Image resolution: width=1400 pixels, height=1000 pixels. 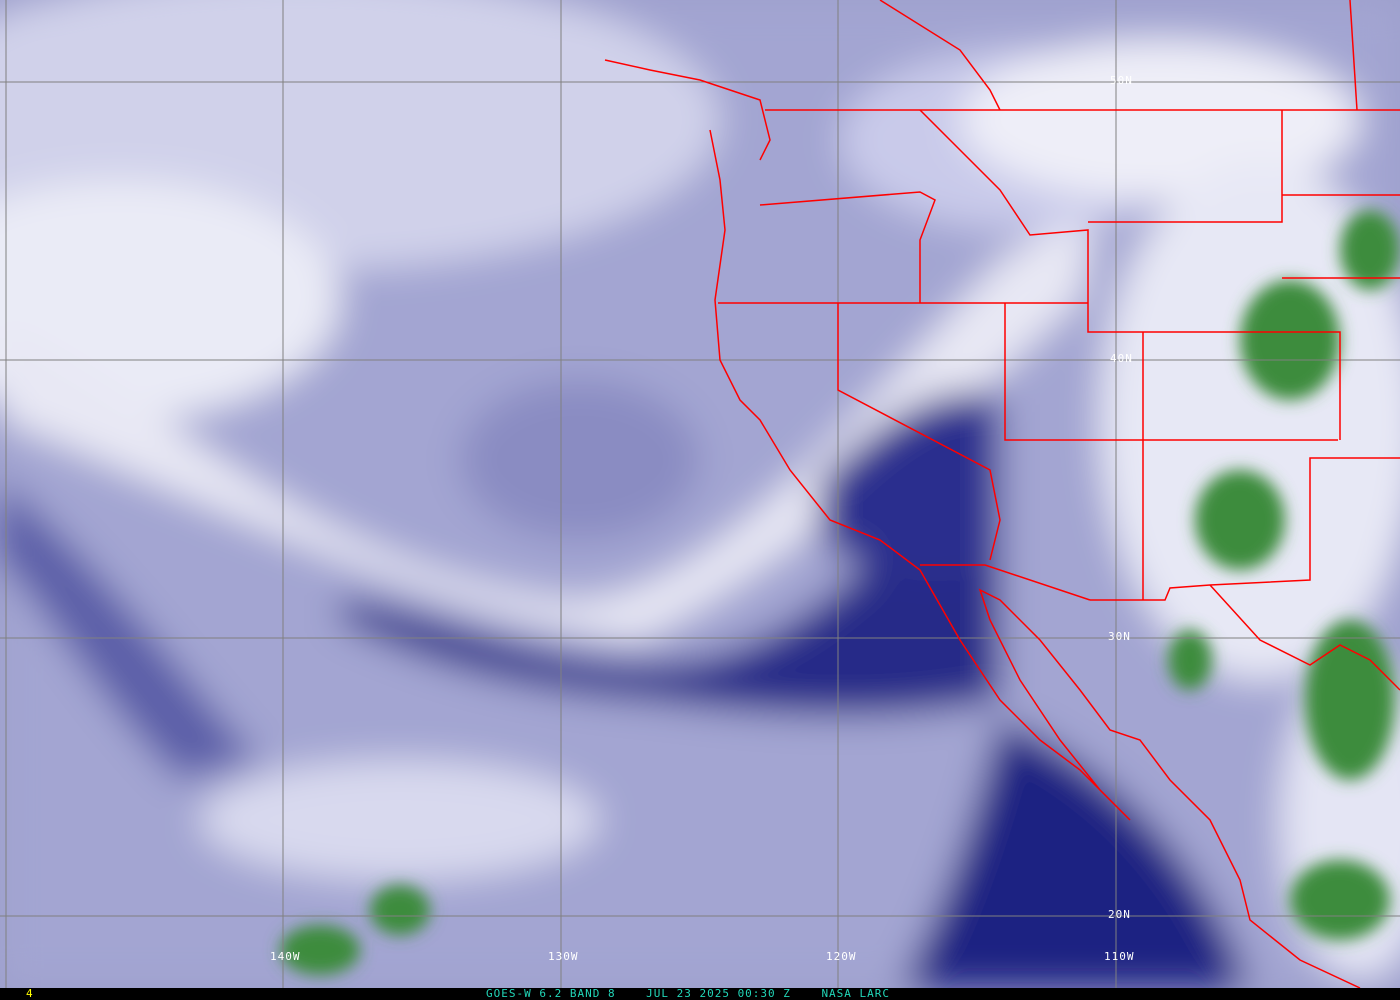 What do you see at coordinates (1119, 636) in the screenshot?
I see `latitude-label-30n: 30N` at bounding box center [1119, 636].